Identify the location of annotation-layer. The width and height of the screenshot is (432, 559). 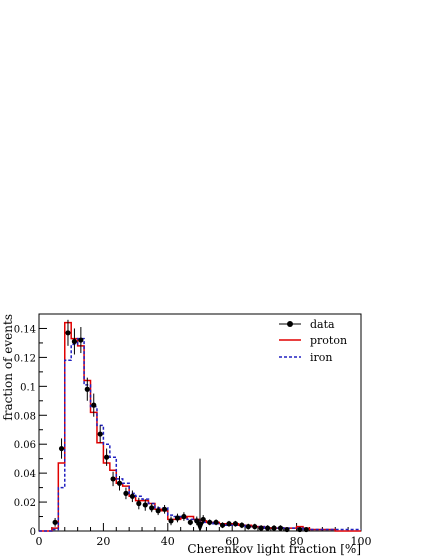
(200, 495).